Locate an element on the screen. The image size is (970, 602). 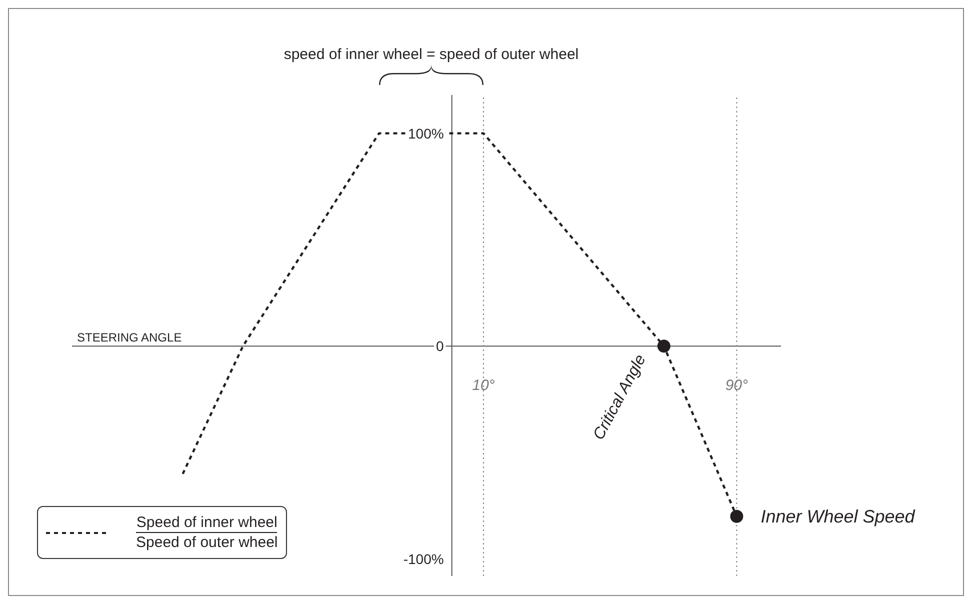
x-axis-title: STEERING ANGLE is located at coordinates (129, 337).